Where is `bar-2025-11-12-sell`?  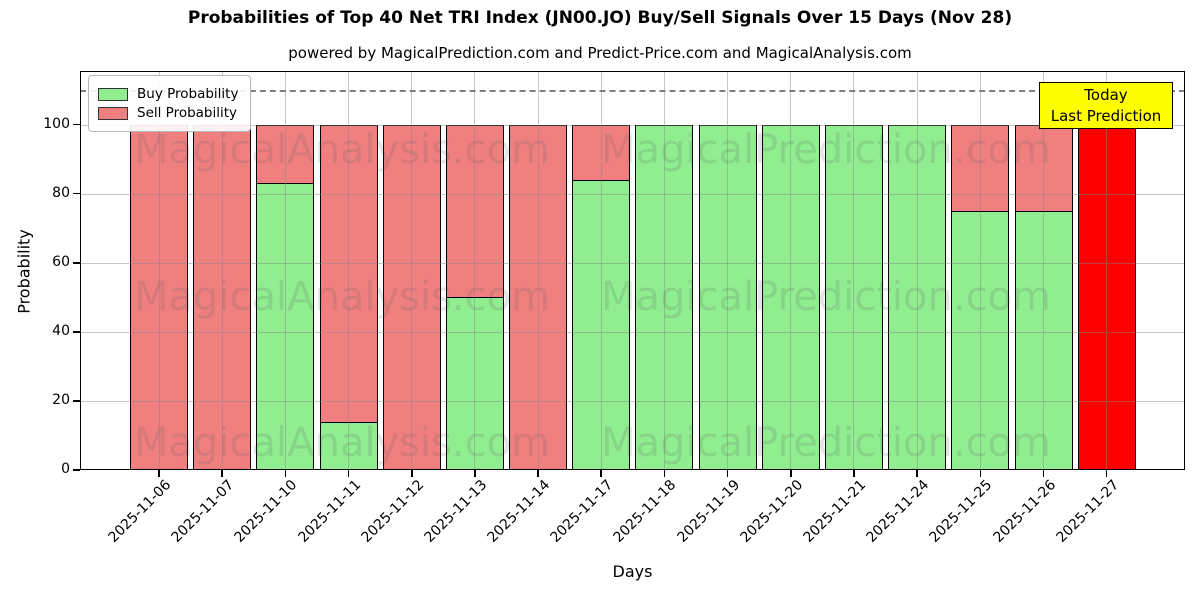
bar-2025-11-12-sell is located at coordinates (411, 297).